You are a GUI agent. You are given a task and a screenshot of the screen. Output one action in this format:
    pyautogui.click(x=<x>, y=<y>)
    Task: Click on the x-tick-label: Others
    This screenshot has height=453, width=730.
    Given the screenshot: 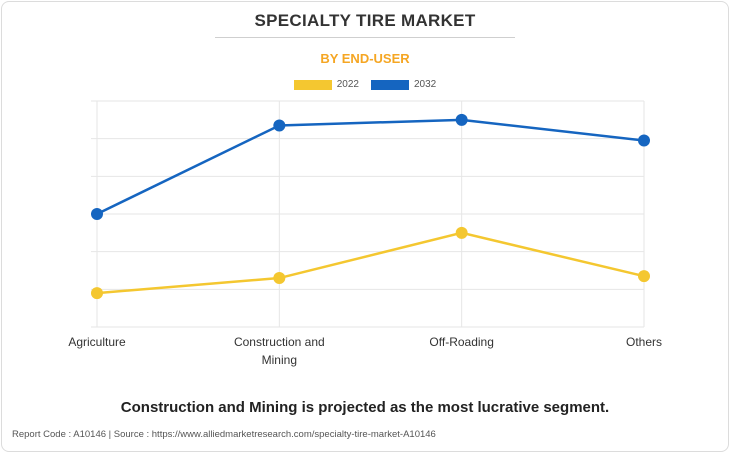 What is the action you would take?
    pyautogui.click(x=644, y=342)
    